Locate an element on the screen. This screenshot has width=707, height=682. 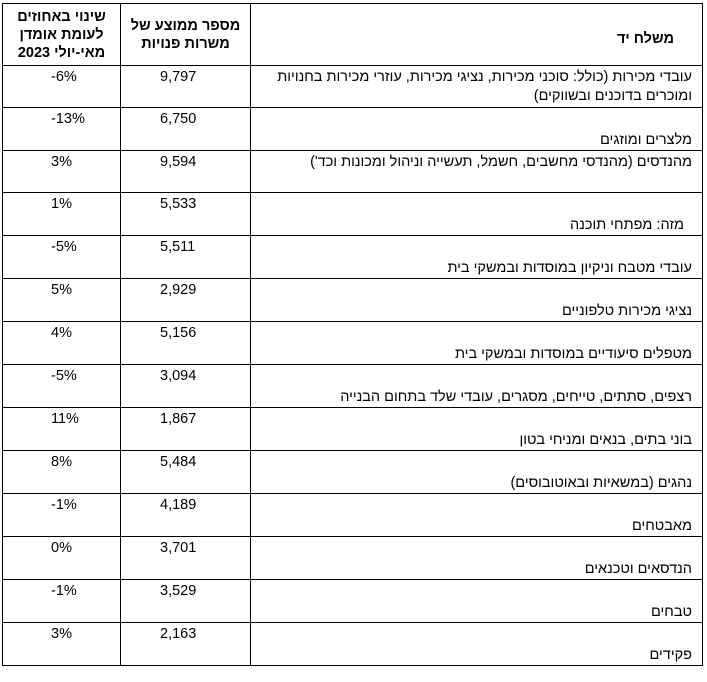
avg-cell: 4,189 is located at coordinates (185, 515).